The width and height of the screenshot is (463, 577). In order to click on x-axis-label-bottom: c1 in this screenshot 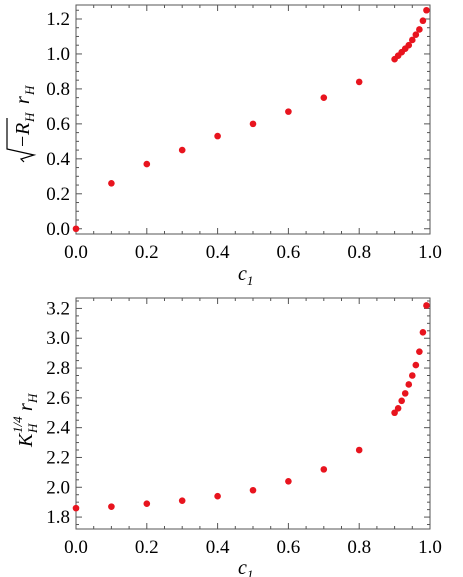, I will do `click(245, 567)`.